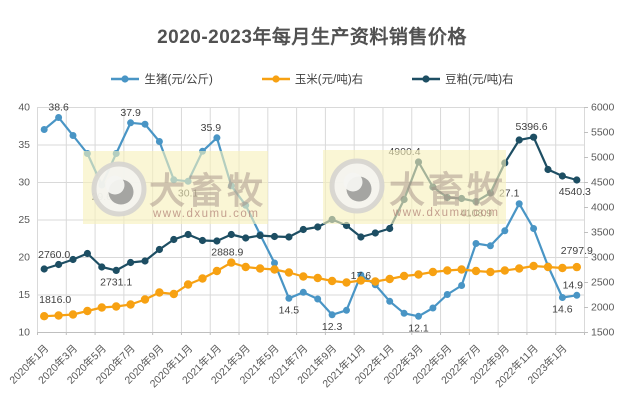 The width and height of the screenshot is (624, 405). What do you see at coordinates (603, 333) in the screenshot?
I see `svg-text: 1500` at bounding box center [603, 333].